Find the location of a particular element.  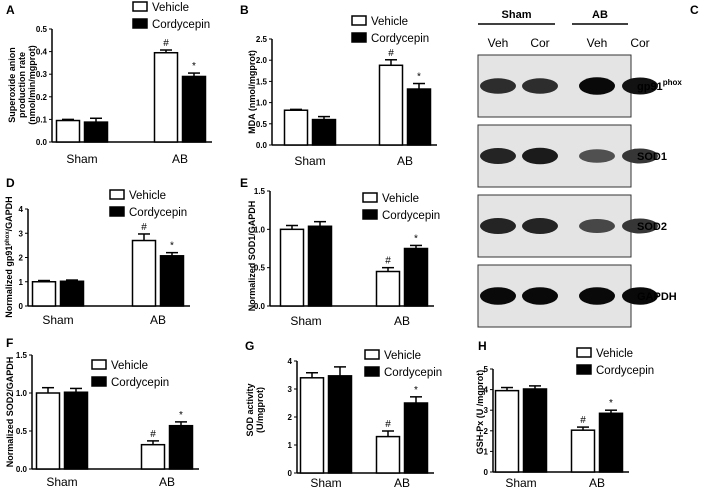

y-axis-label: SOD activity is located at coordinates (250, 409).